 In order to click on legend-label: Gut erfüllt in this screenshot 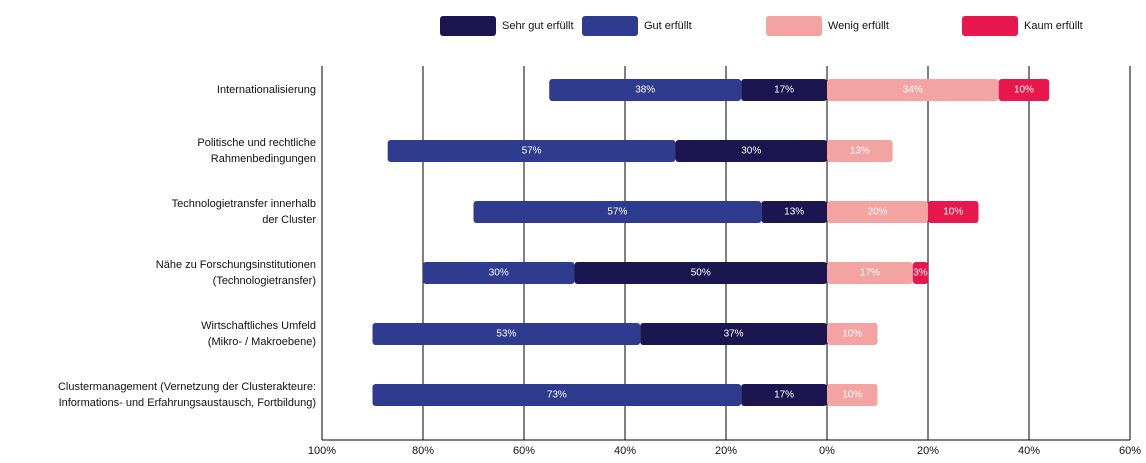, I will do `click(668, 26)`.